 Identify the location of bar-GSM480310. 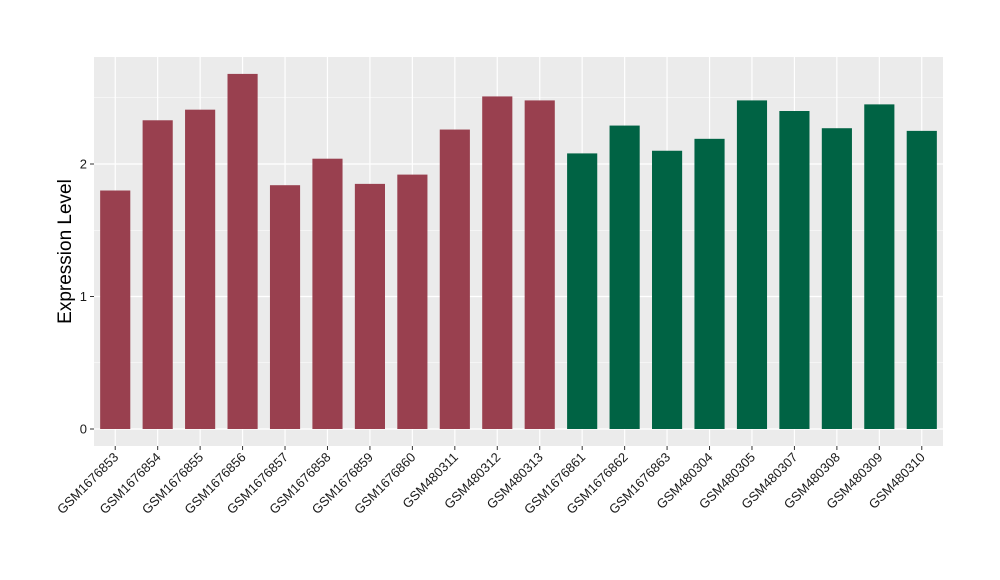
(921, 279).